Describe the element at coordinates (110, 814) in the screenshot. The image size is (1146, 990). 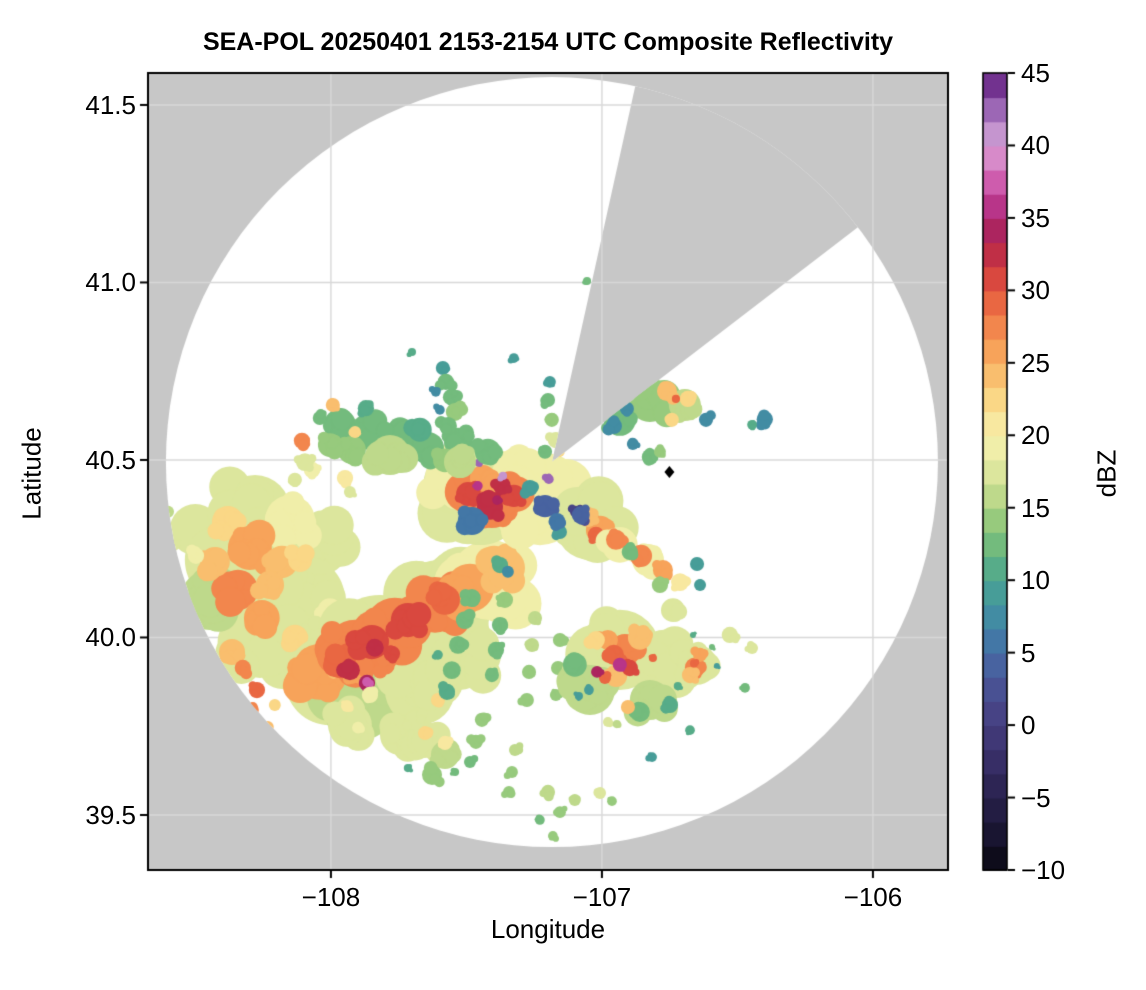
I see `y-tick-label: 39.5` at that location.